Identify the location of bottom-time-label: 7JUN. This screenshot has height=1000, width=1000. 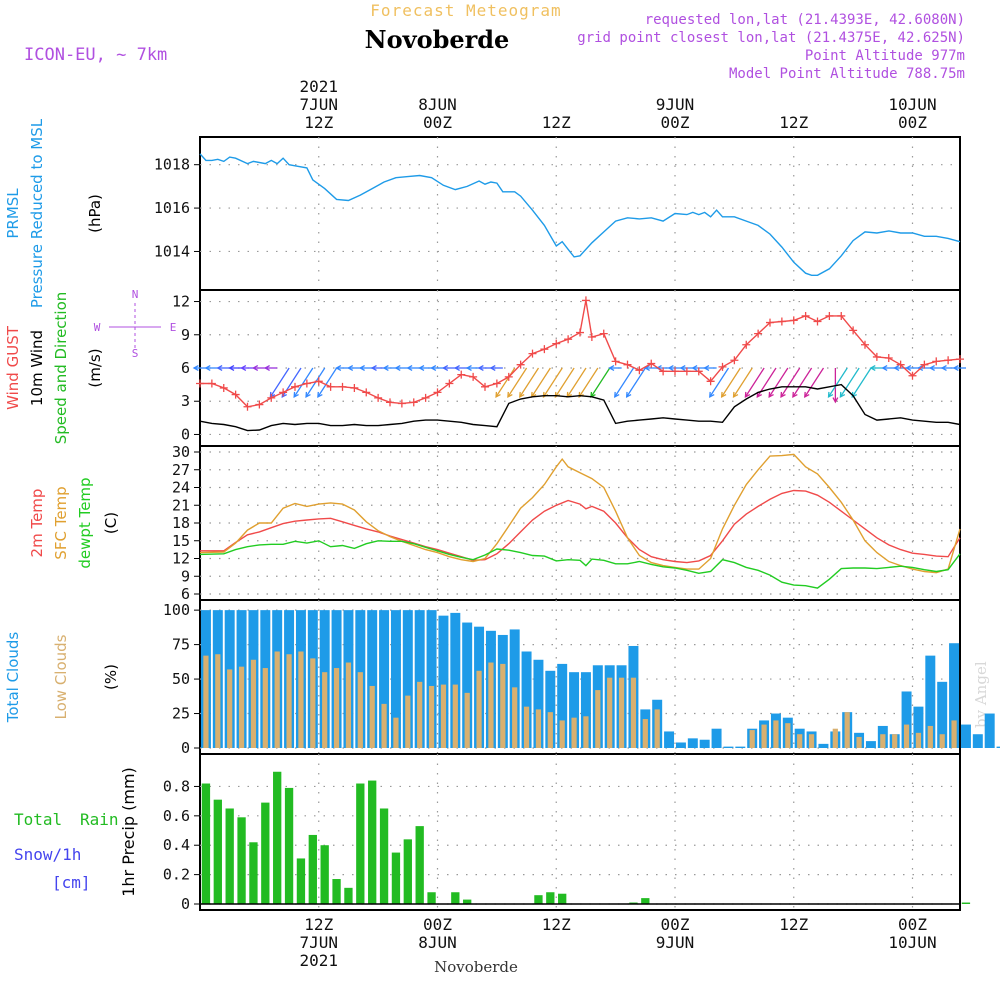
(318, 942).